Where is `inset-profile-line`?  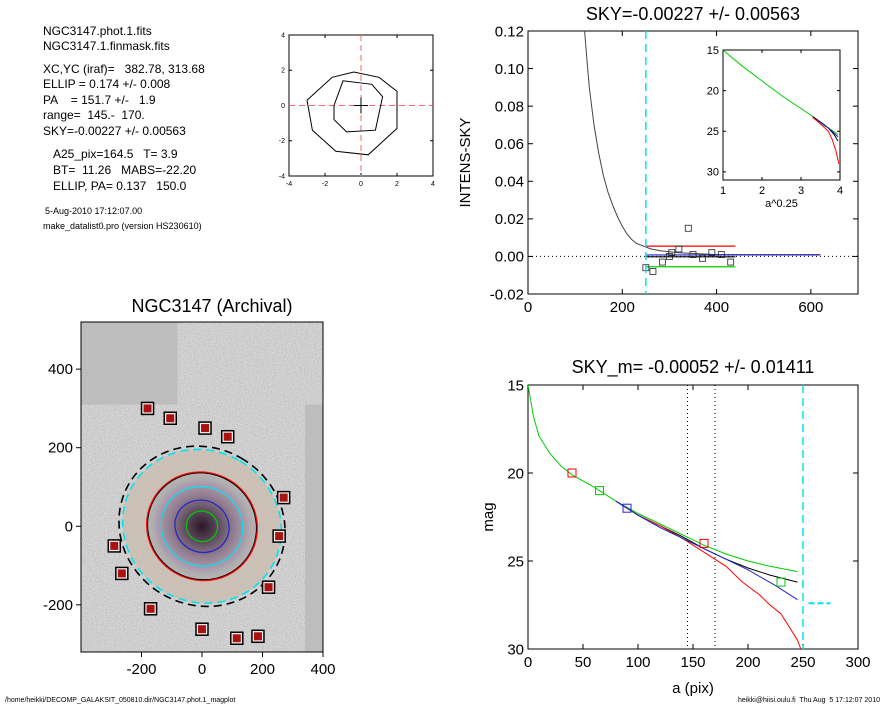 inset-profile-line is located at coordinates (826, 140).